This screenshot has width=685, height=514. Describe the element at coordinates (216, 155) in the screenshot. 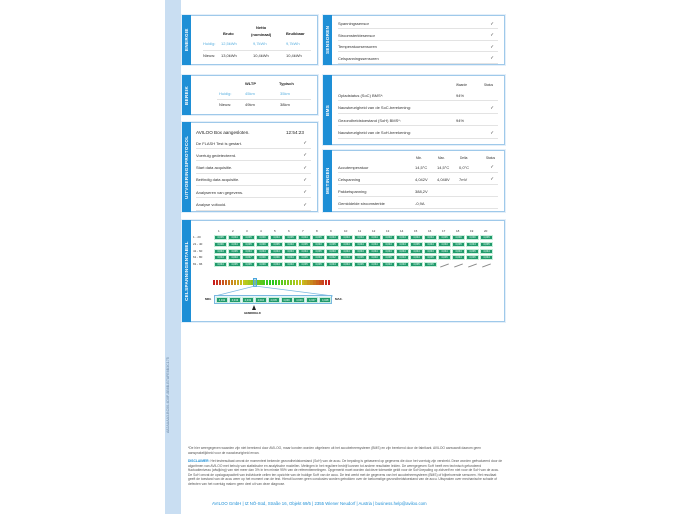

I see `protocol-step-label: Voertuig gedetecteerd.` at that location.